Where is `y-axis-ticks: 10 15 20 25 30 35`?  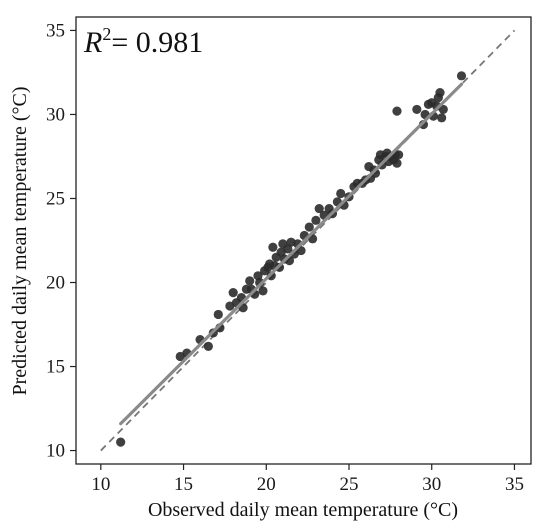 y-axis-ticks: 10 15 20 25 30 35 is located at coordinates (61, 241).